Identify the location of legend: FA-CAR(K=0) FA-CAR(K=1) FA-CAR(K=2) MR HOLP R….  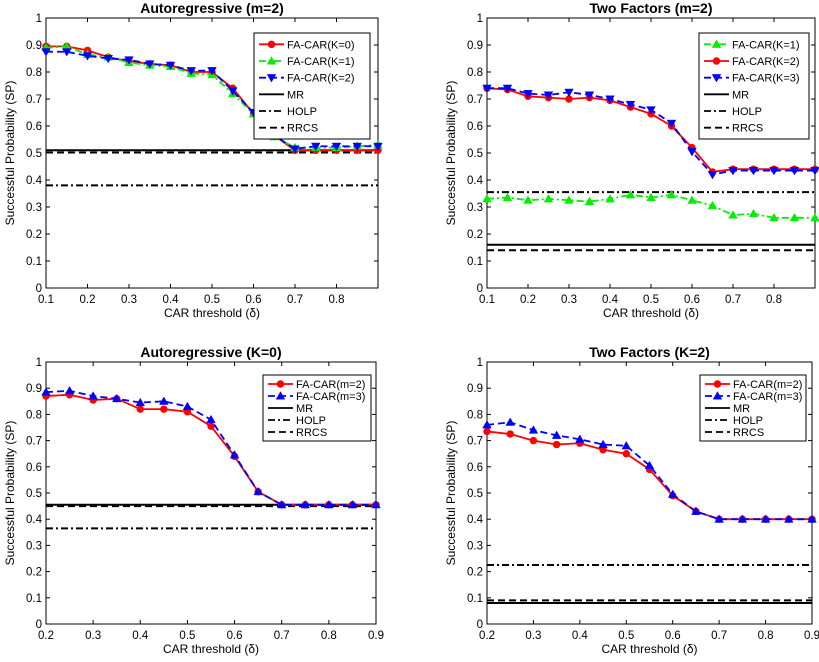
(312, 86).